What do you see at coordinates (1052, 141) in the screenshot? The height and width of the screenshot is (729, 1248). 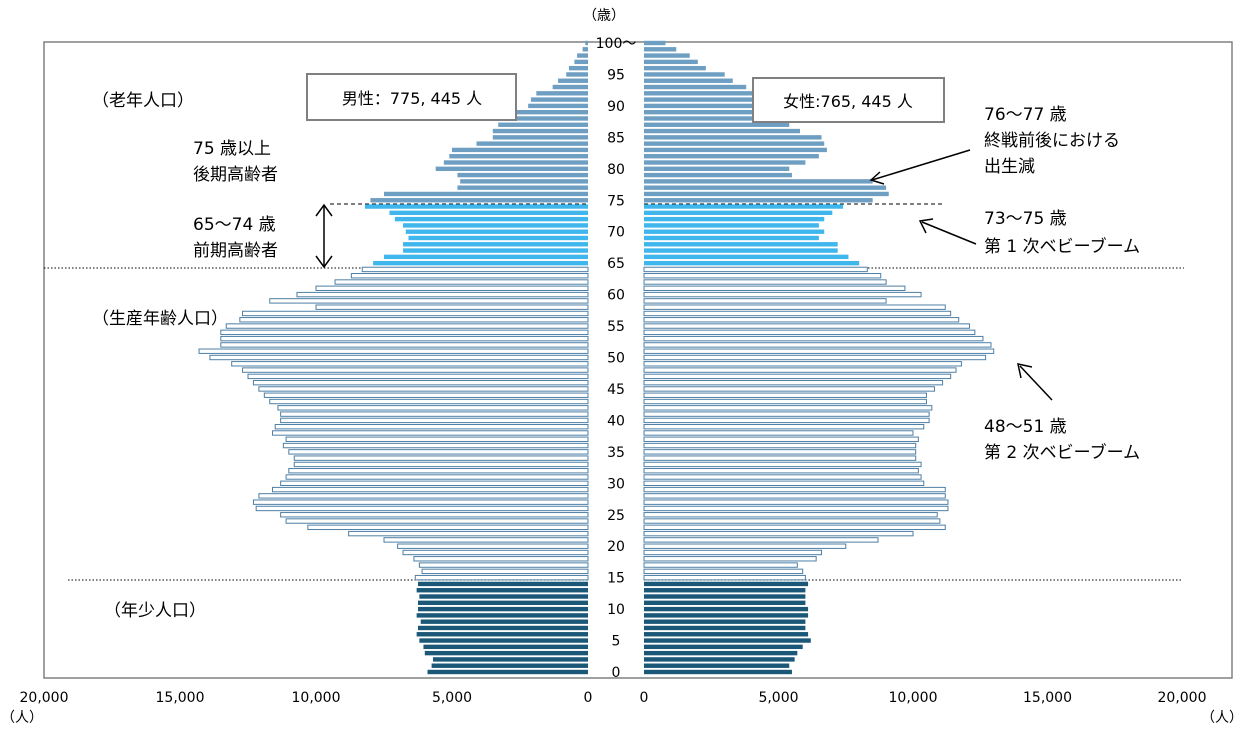 I see `war-births-label-2: 終戦前後における` at bounding box center [1052, 141].